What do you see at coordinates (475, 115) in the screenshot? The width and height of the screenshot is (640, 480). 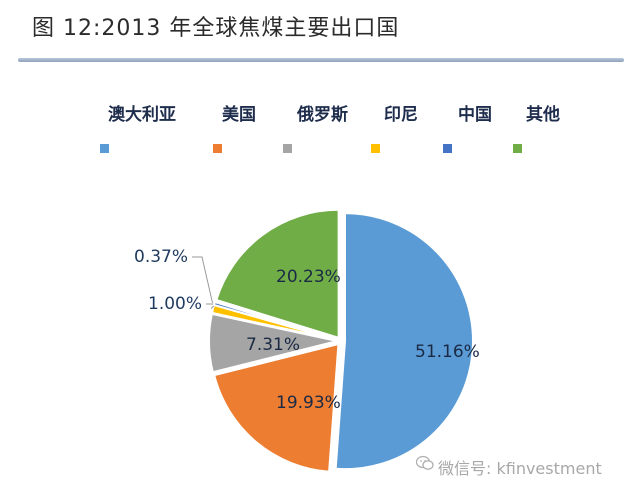 I see `legend-label-4: 中国` at bounding box center [475, 115].